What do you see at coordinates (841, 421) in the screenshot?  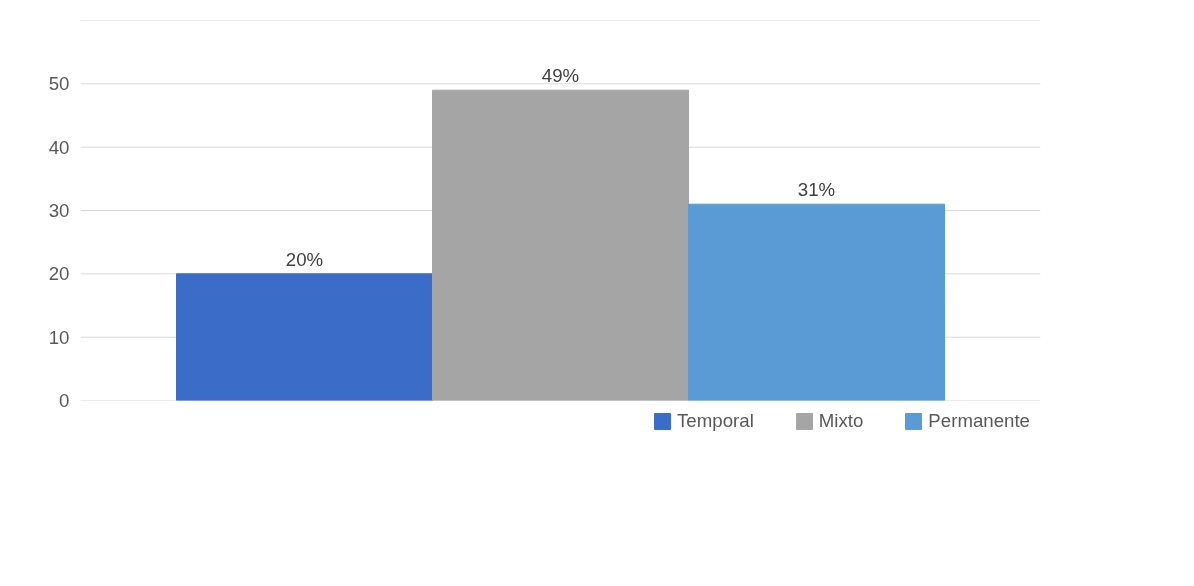 I see `legend-label: Mixto` at bounding box center [841, 421].